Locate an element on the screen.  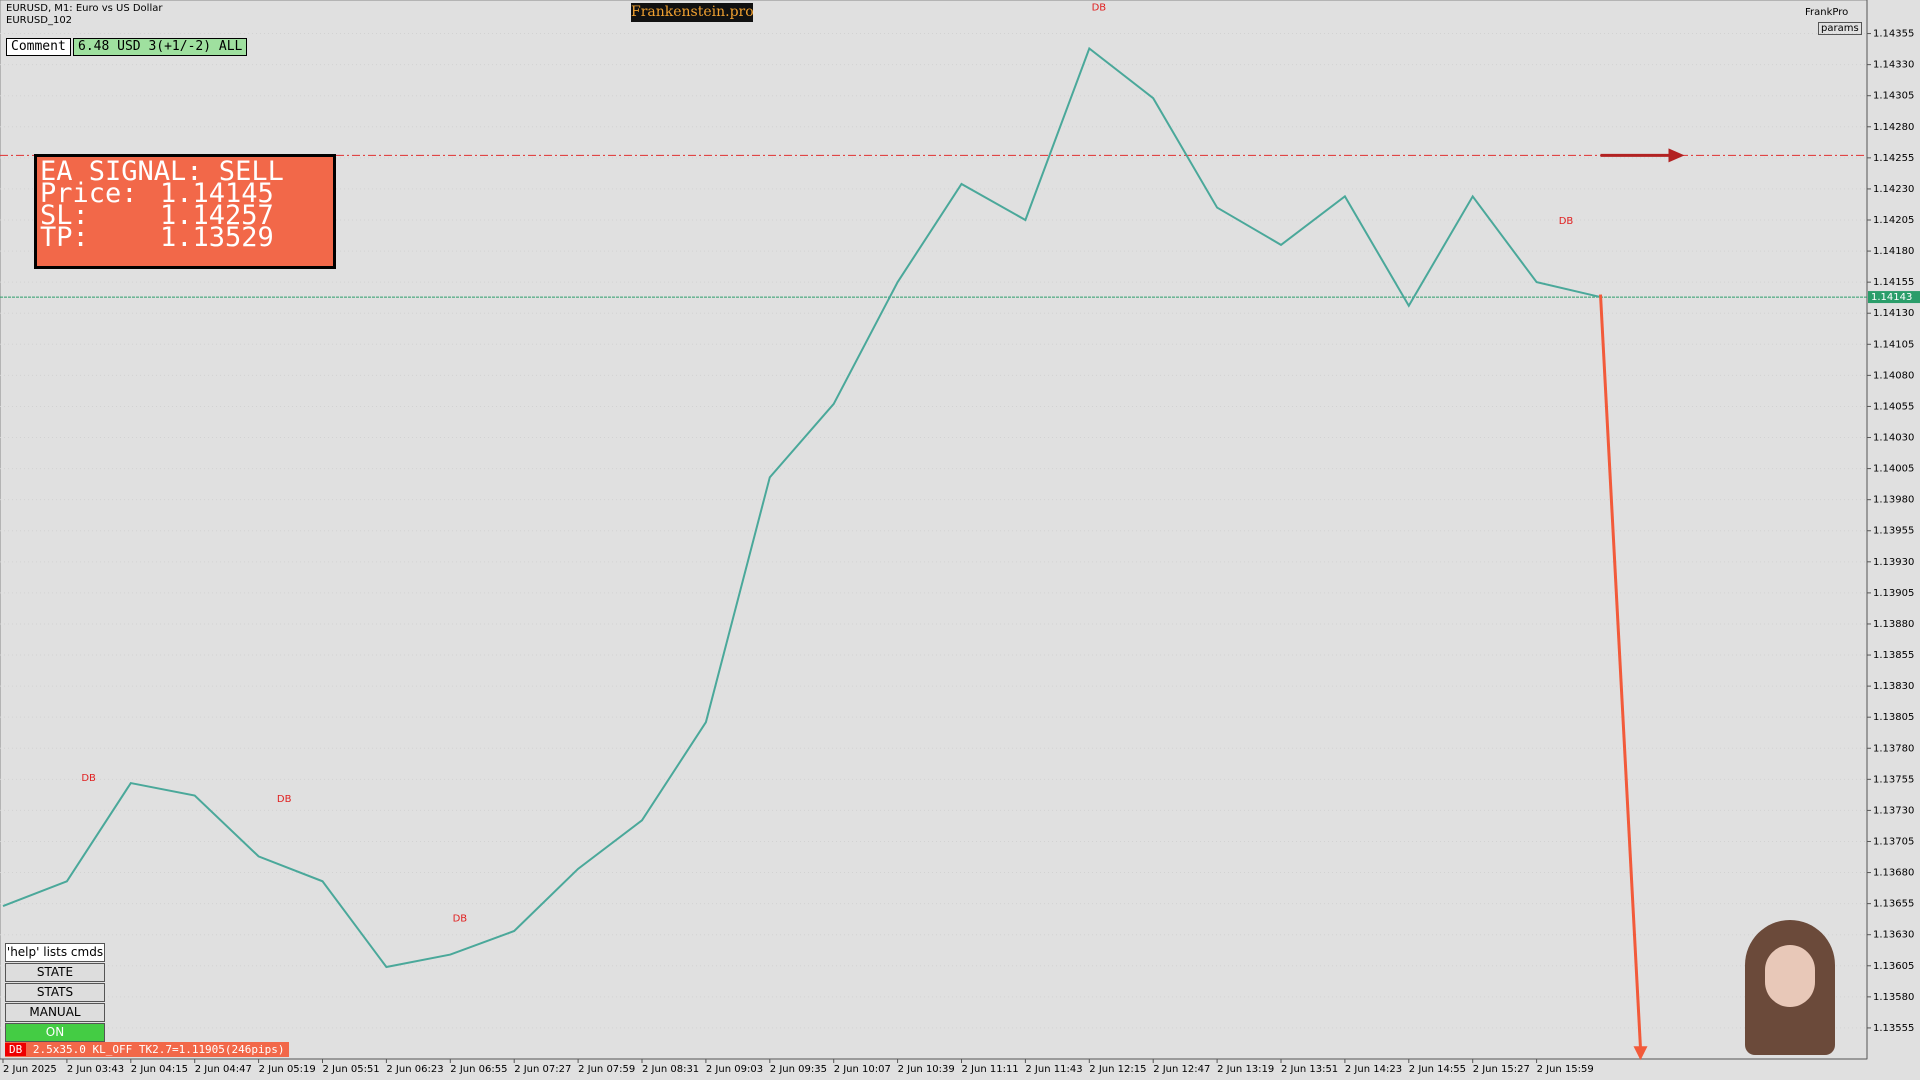
x-tick-label: 2 Jun 13:51 is located at coordinates (1309, 1069).